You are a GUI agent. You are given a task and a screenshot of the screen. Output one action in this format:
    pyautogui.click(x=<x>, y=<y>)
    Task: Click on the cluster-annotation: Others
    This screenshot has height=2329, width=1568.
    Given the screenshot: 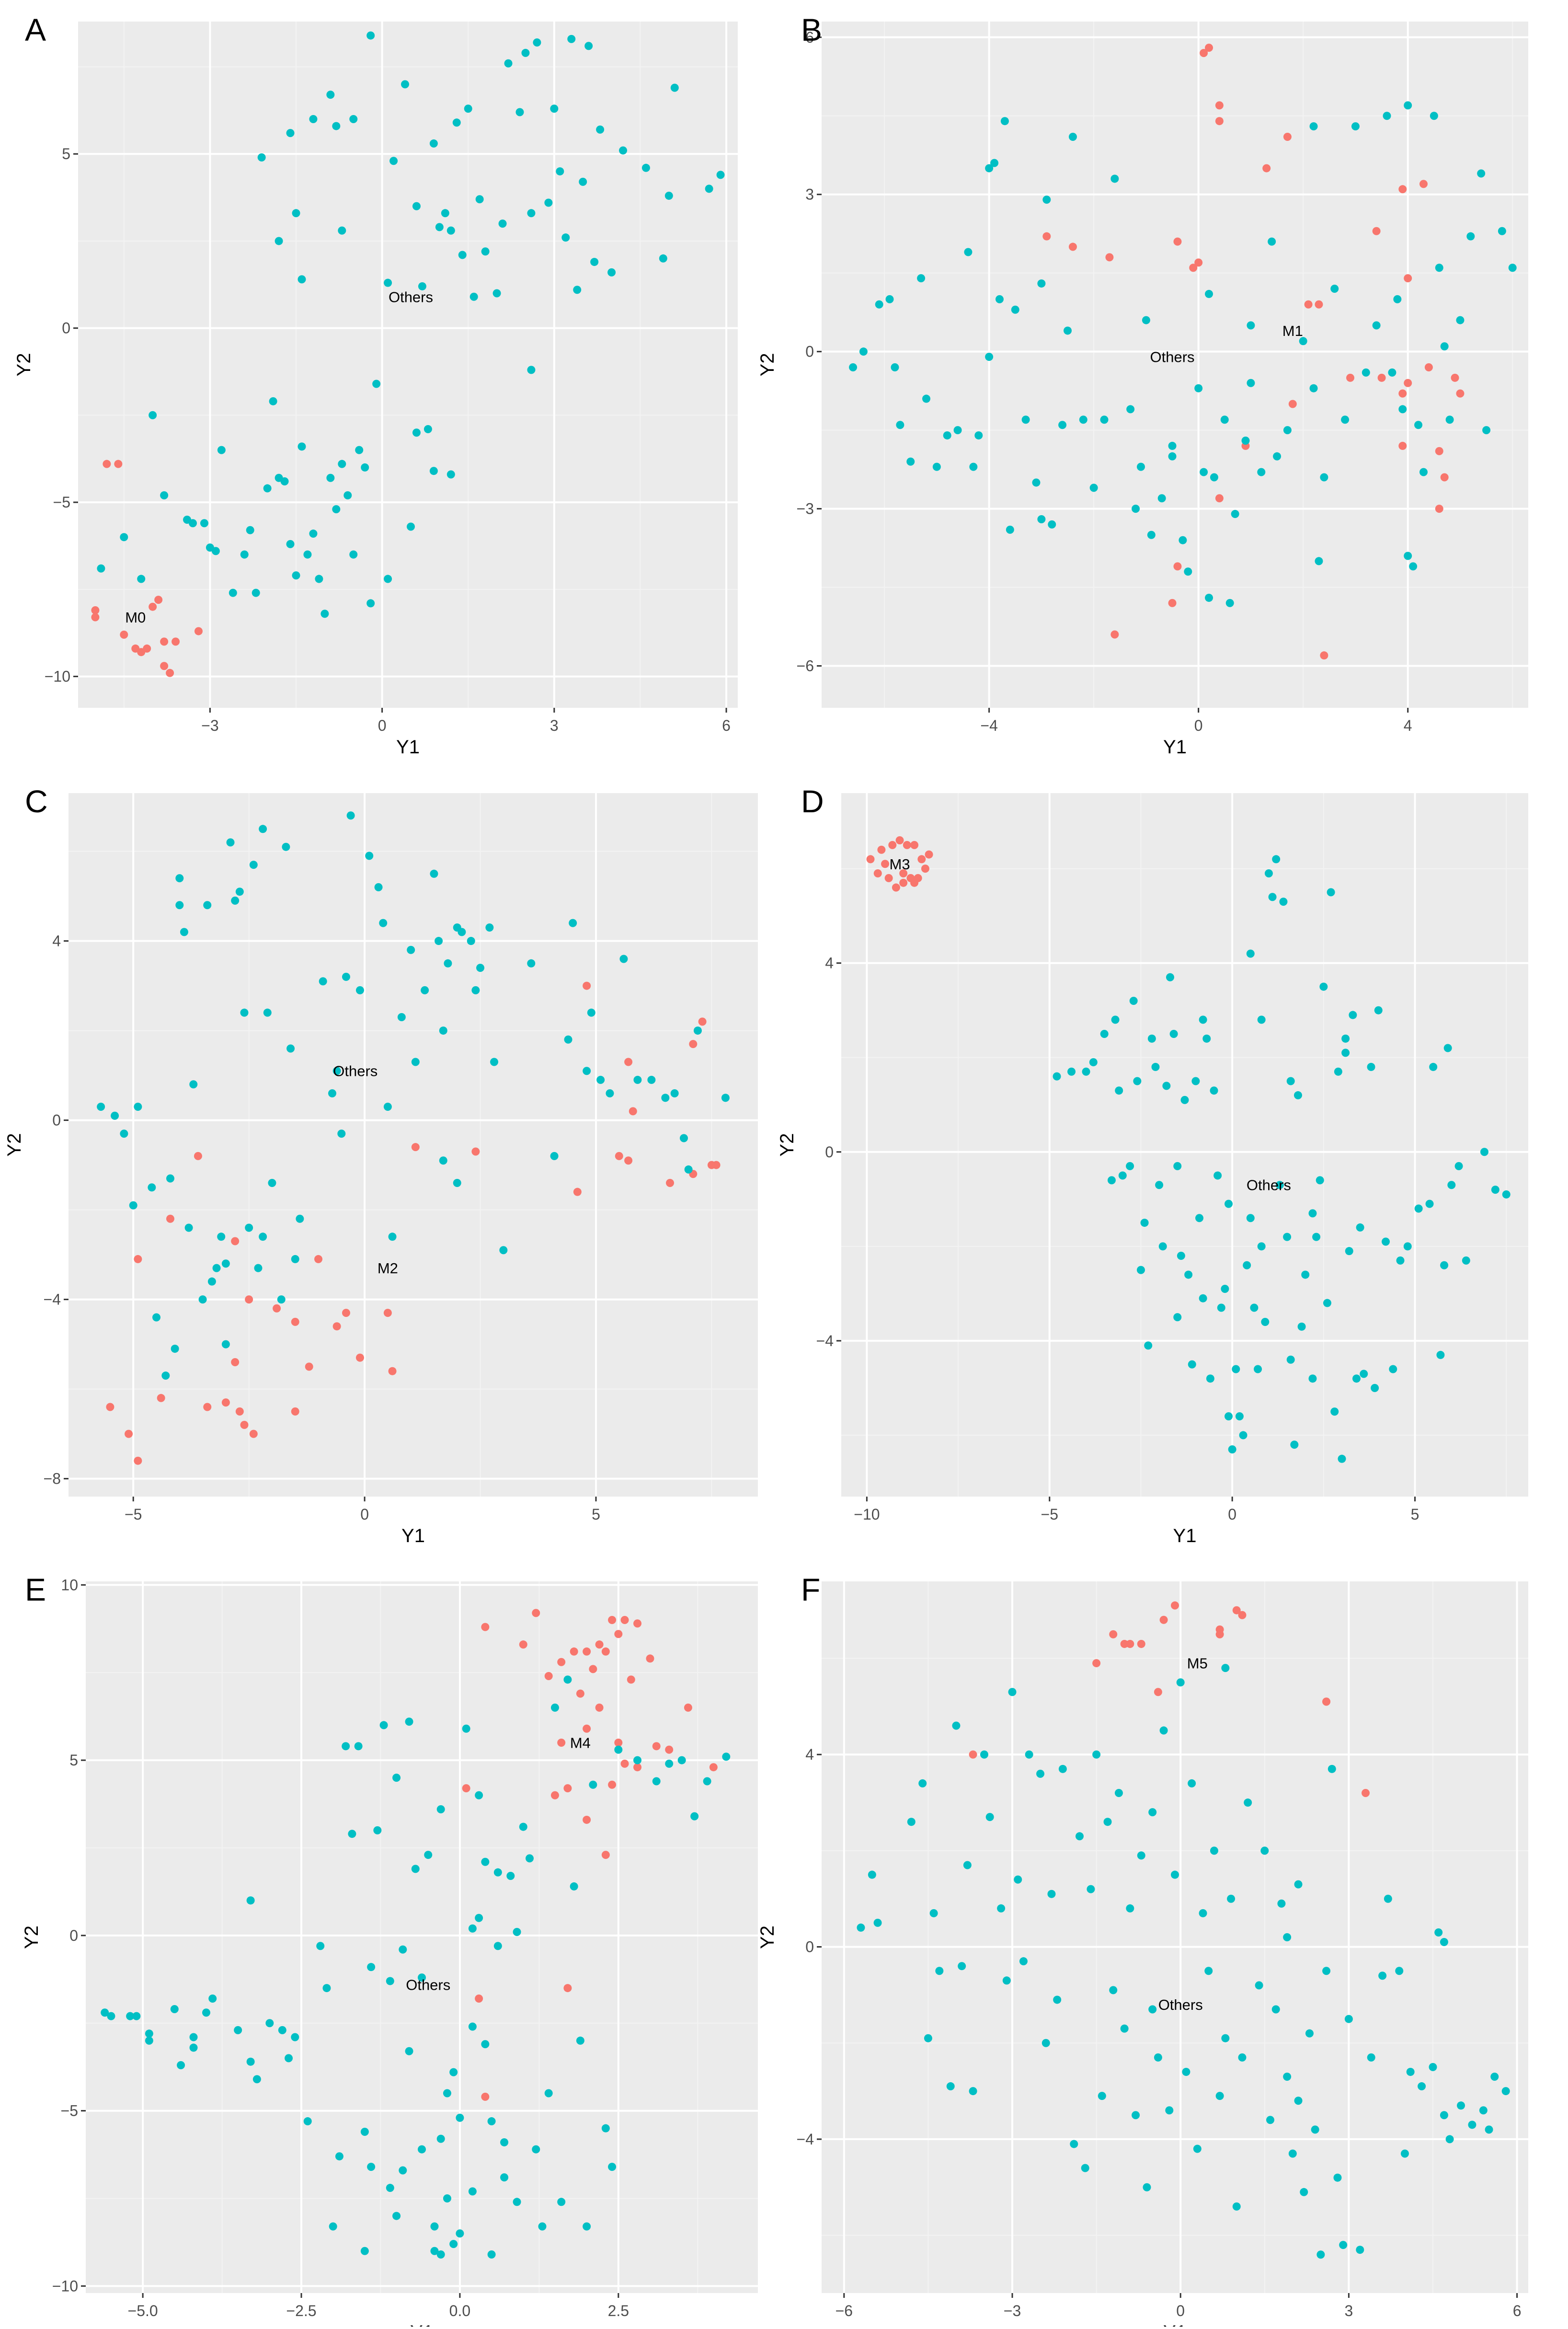 What is the action you would take?
    pyautogui.click(x=428, y=1985)
    